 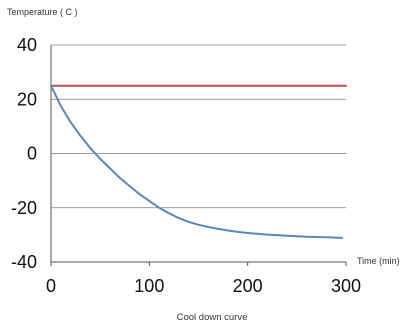 What do you see at coordinates (212, 317) in the screenshot?
I see `chart-caption: Cool down curve` at bounding box center [212, 317].